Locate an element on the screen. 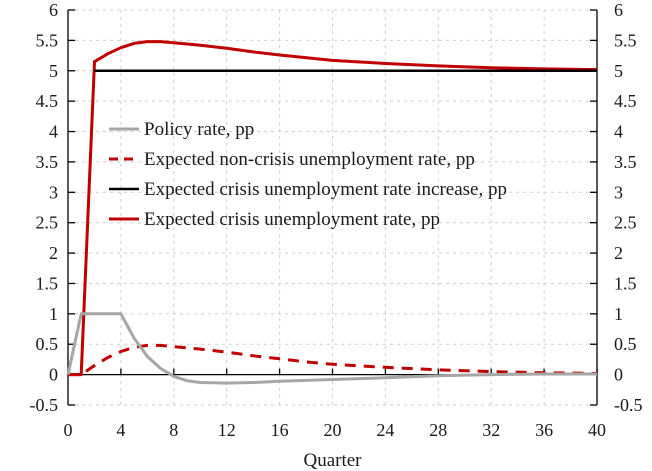 The width and height of the screenshot is (652, 471). y-tick-label-right: 1 is located at coordinates (618, 314).